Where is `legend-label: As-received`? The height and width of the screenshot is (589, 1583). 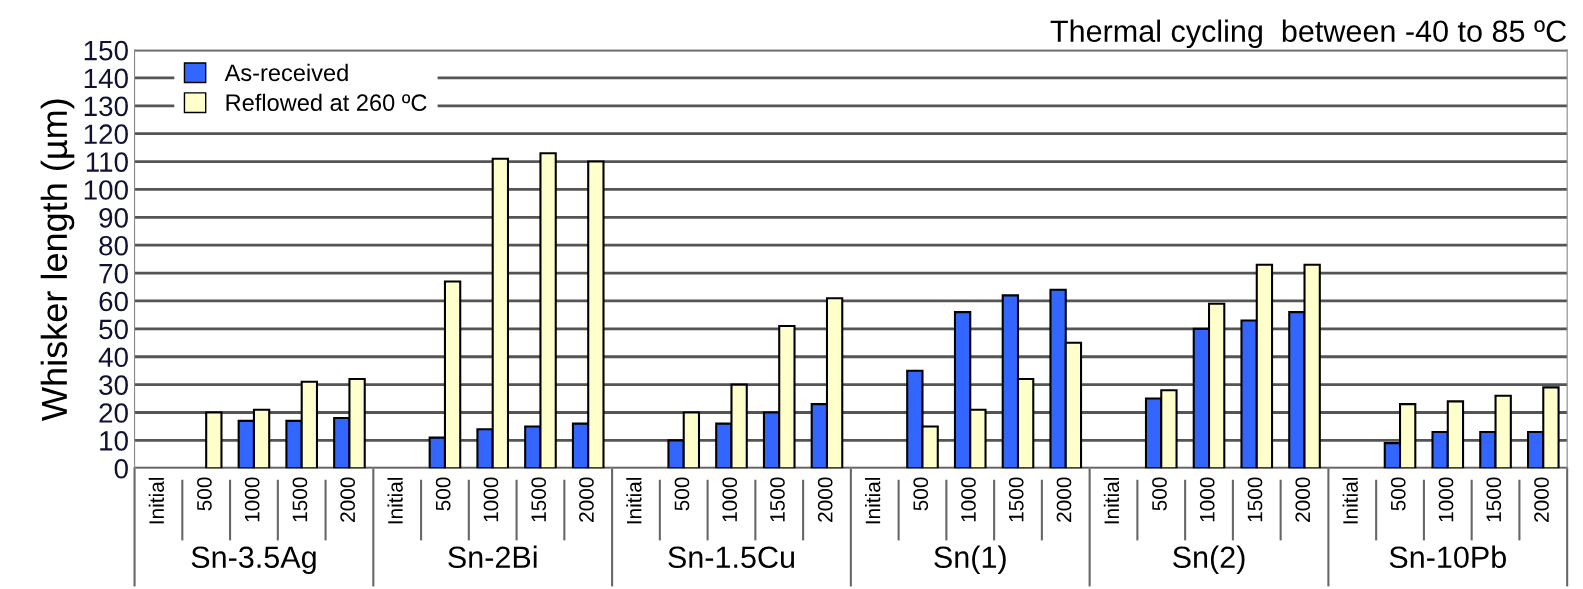
legend-label: As-received is located at coordinates (286, 72).